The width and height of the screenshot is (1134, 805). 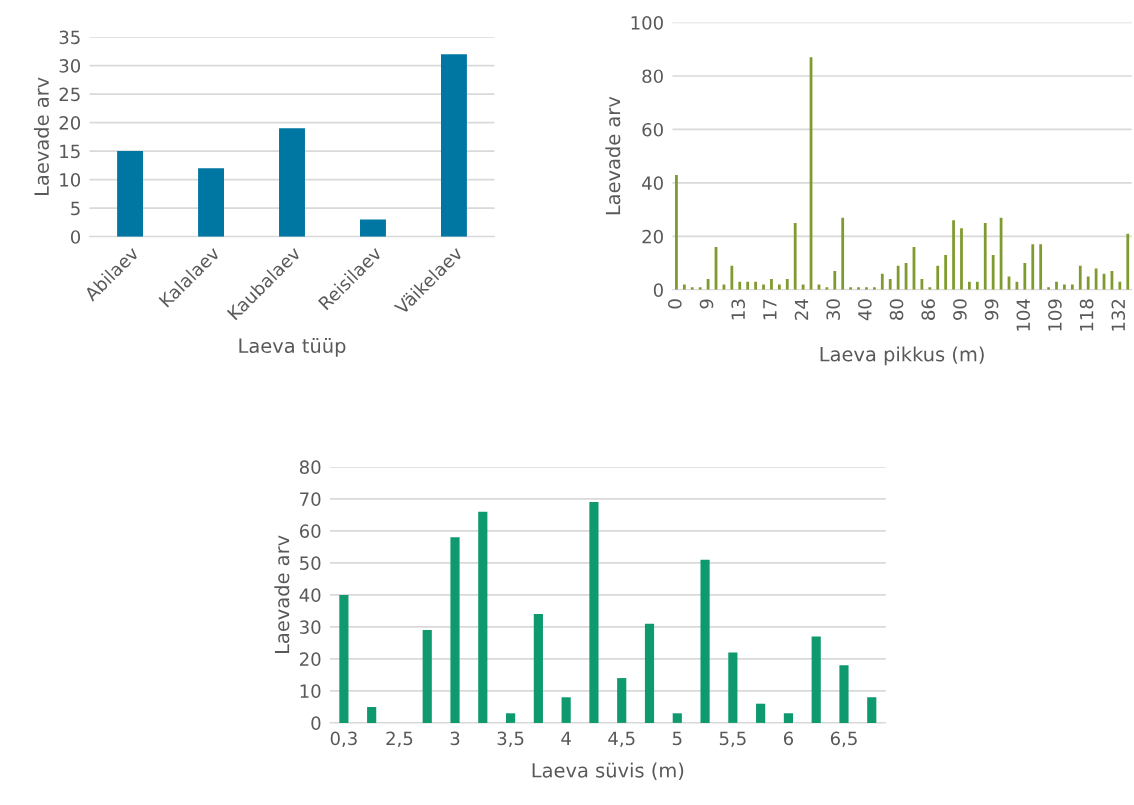 I want to click on x-axis-title: Laeva tüüp, so click(x=292, y=347).